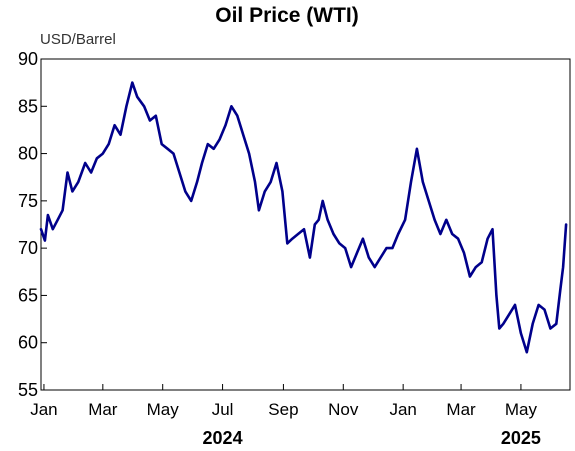 The width and height of the screenshot is (575, 451). Describe the element at coordinates (343, 409) in the screenshot. I see `x-tick-label: Nov` at that location.